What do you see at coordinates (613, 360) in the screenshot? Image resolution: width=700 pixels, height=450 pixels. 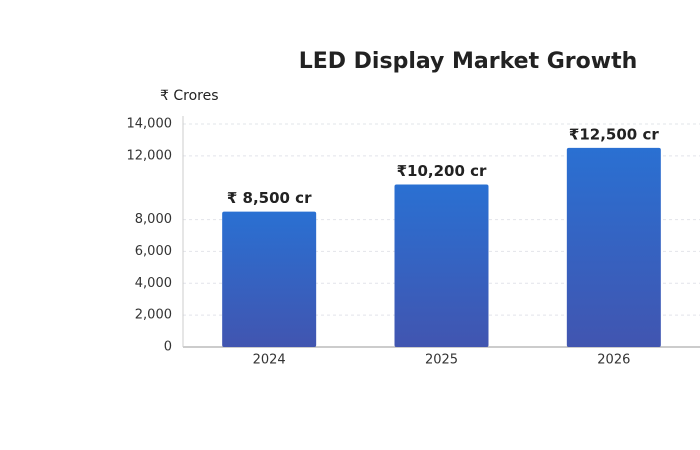 I see `x-tick-label: 2026` at bounding box center [613, 360].